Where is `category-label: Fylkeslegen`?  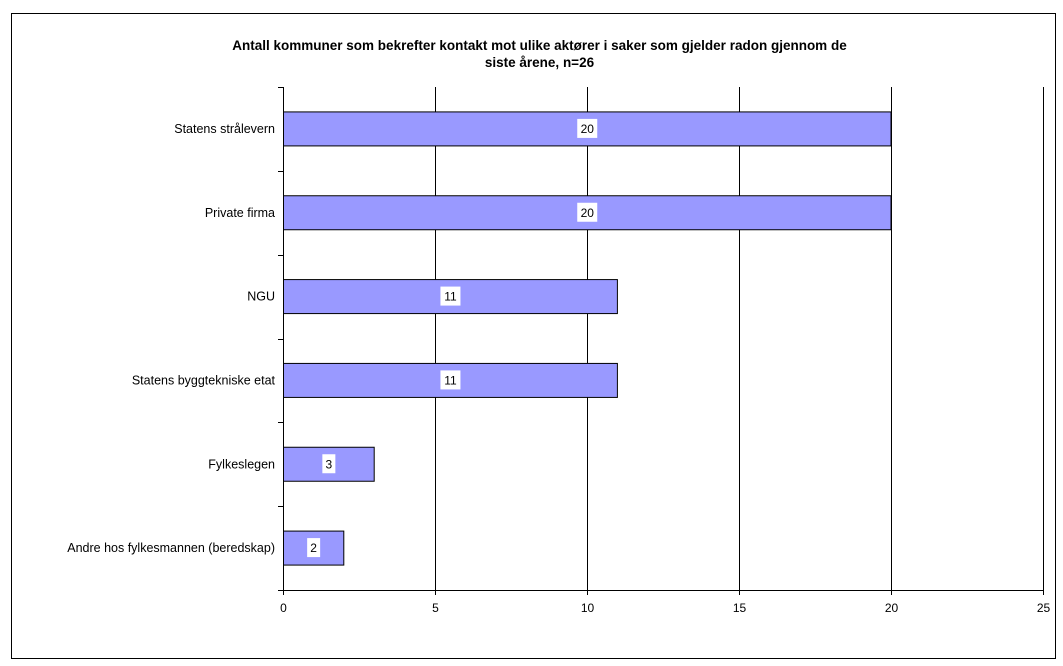 category-label: Fylkeslegen is located at coordinates (241, 464).